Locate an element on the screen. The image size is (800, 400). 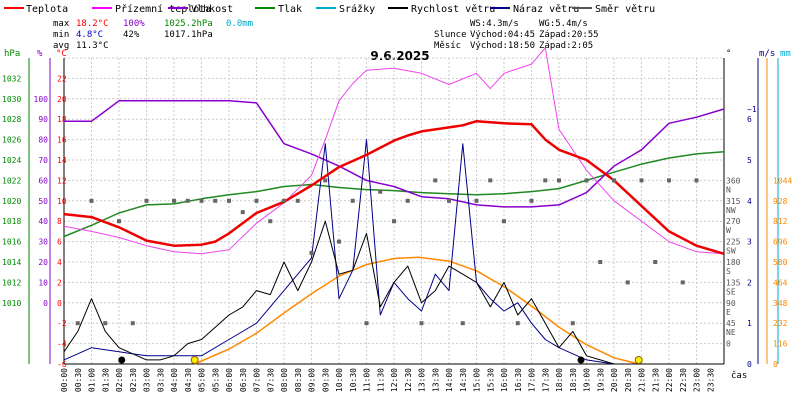
tick-label-hpa: 1016 is located at coordinates (11, 242).